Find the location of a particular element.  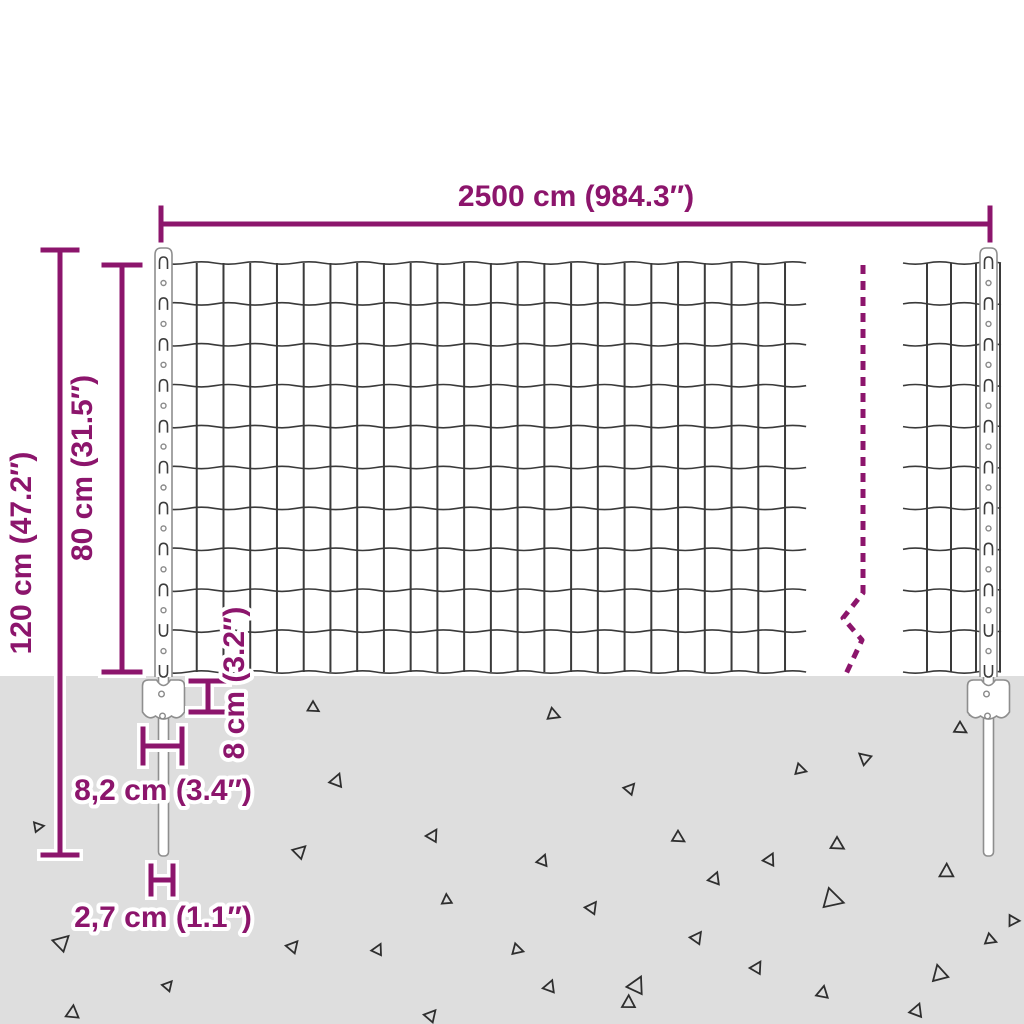

mesh-height-label: 80 cm (31.5″) is located at coordinates (82, 468).